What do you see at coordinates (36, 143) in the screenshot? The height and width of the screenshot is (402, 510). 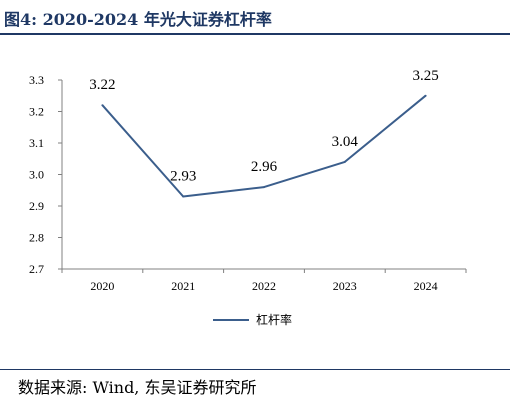 I see `y-tick-label: 3.1` at bounding box center [36, 143].